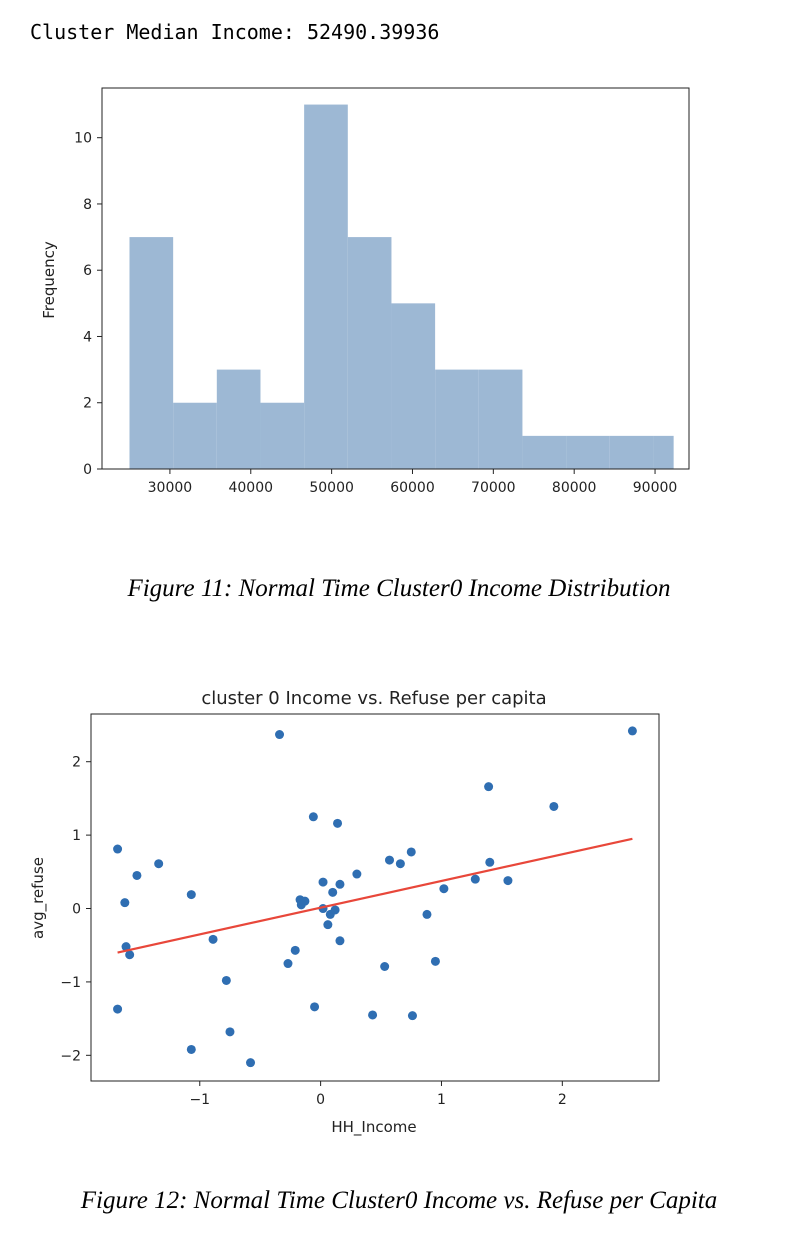  Describe the element at coordinates (76, 763) in the screenshot. I see `scatter-y-tick-label: 2` at that location.